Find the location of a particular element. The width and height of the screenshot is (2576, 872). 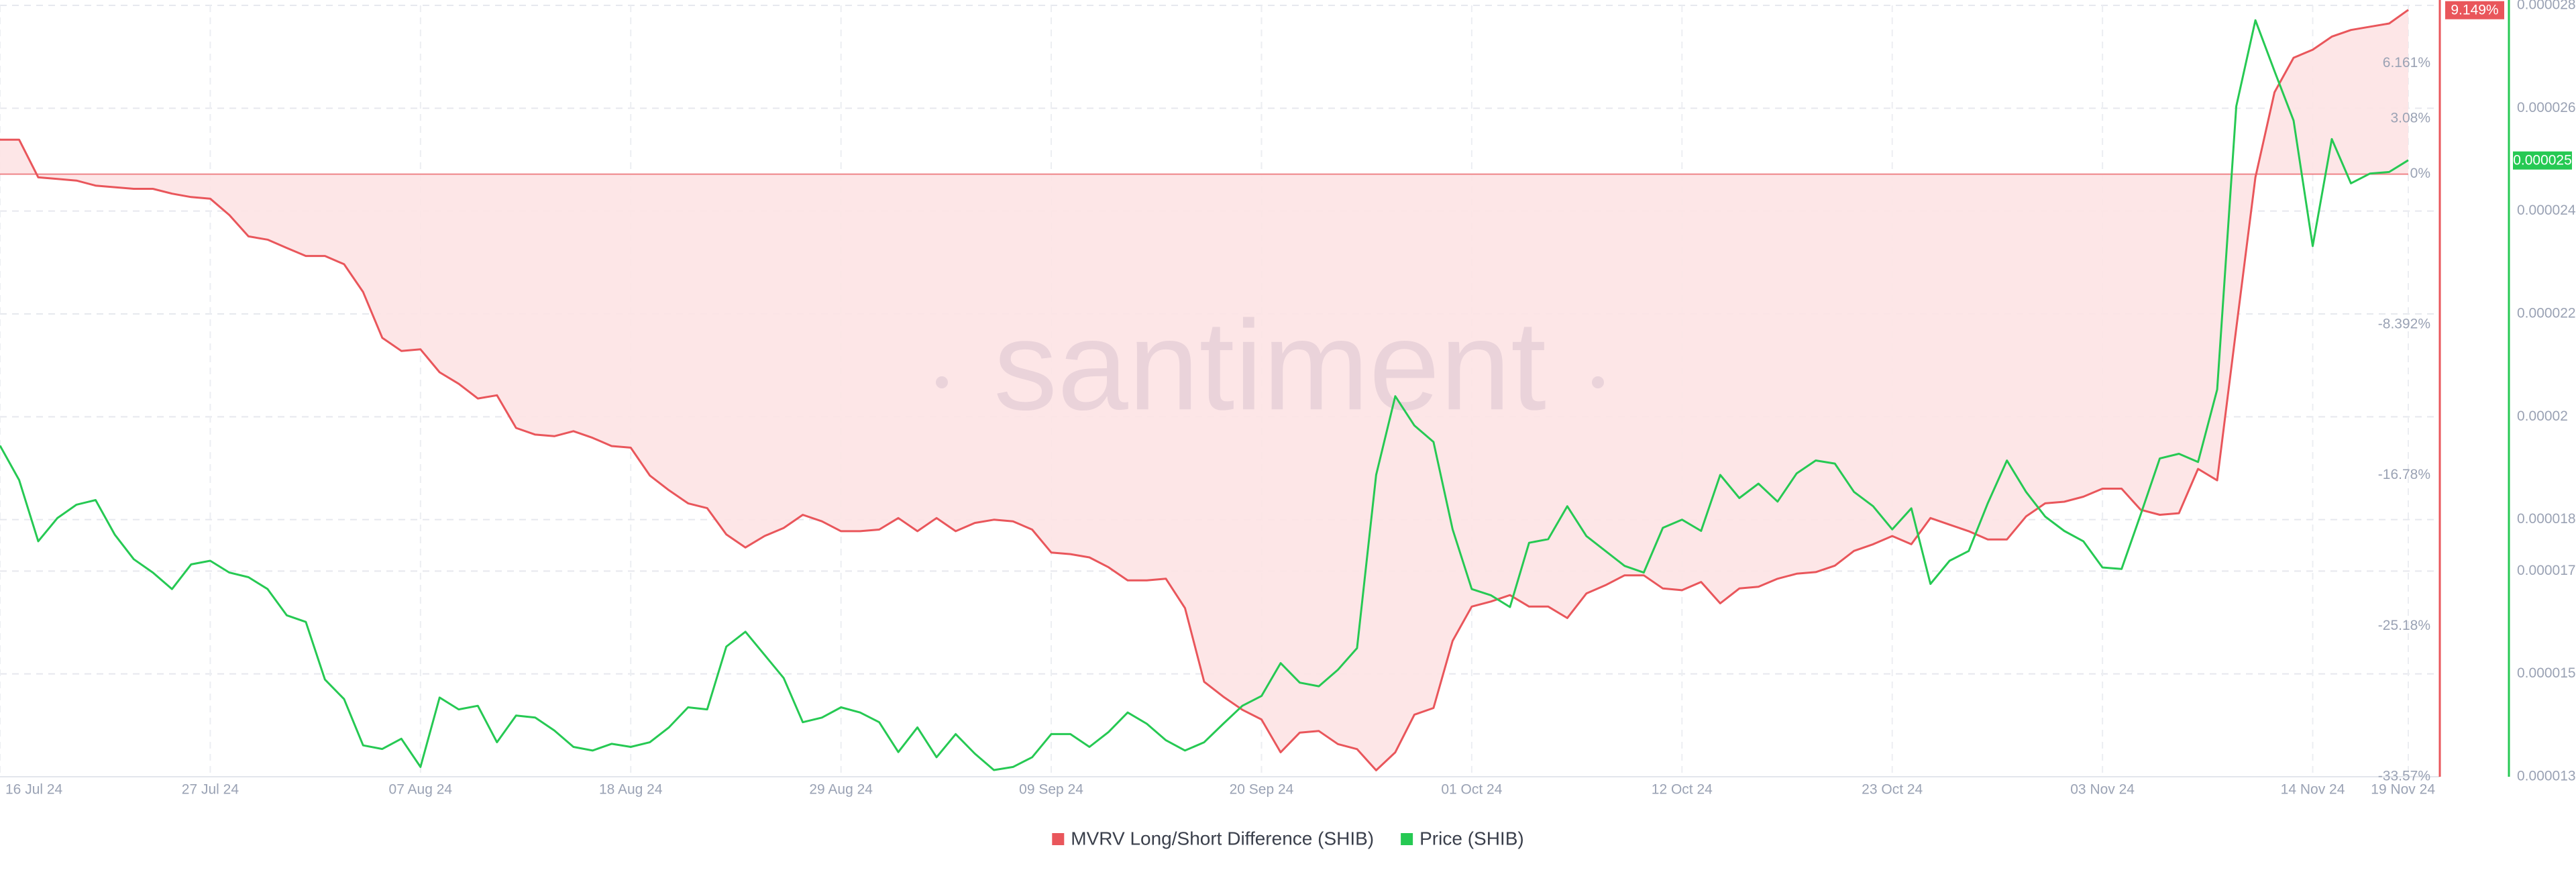

y2-tick-label: 0.000013 is located at coordinates (2546, 776).